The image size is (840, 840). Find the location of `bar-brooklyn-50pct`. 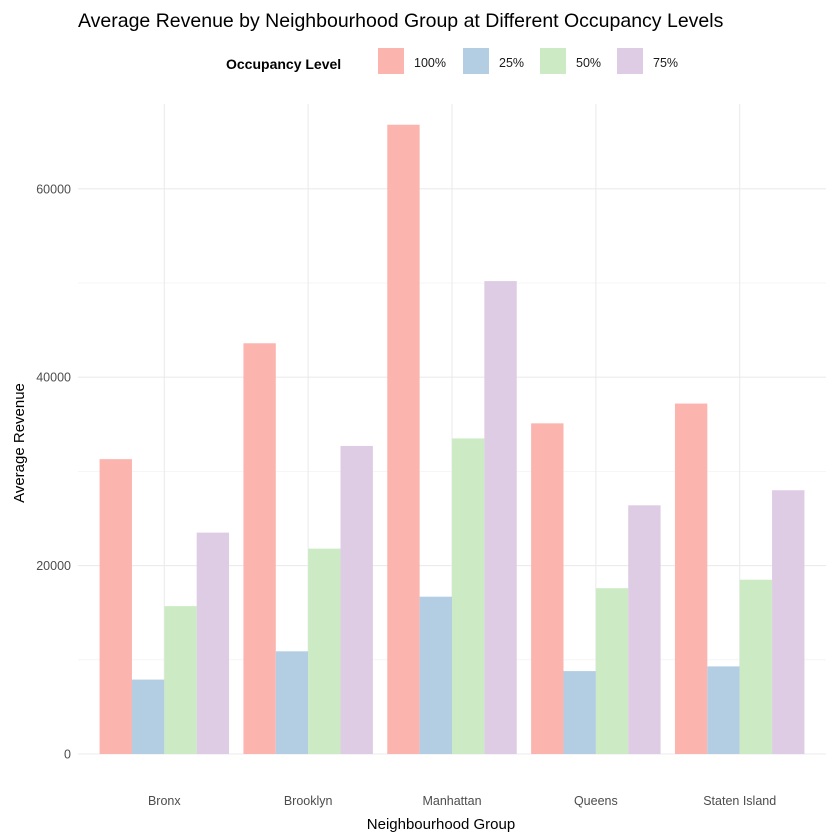

bar-brooklyn-50pct is located at coordinates (324, 651).